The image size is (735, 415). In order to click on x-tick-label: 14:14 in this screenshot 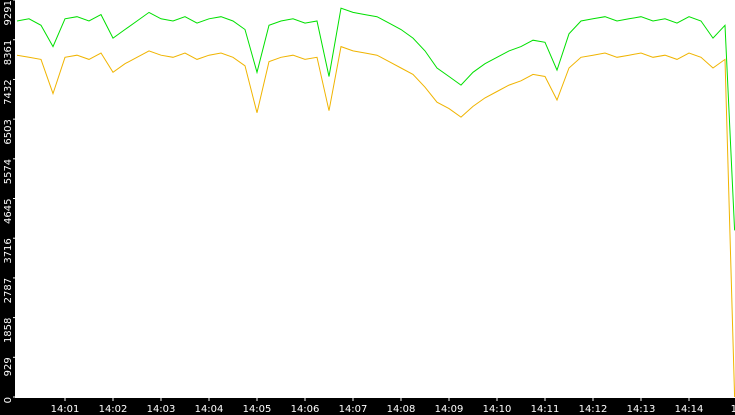, I will do `click(689, 409)`.